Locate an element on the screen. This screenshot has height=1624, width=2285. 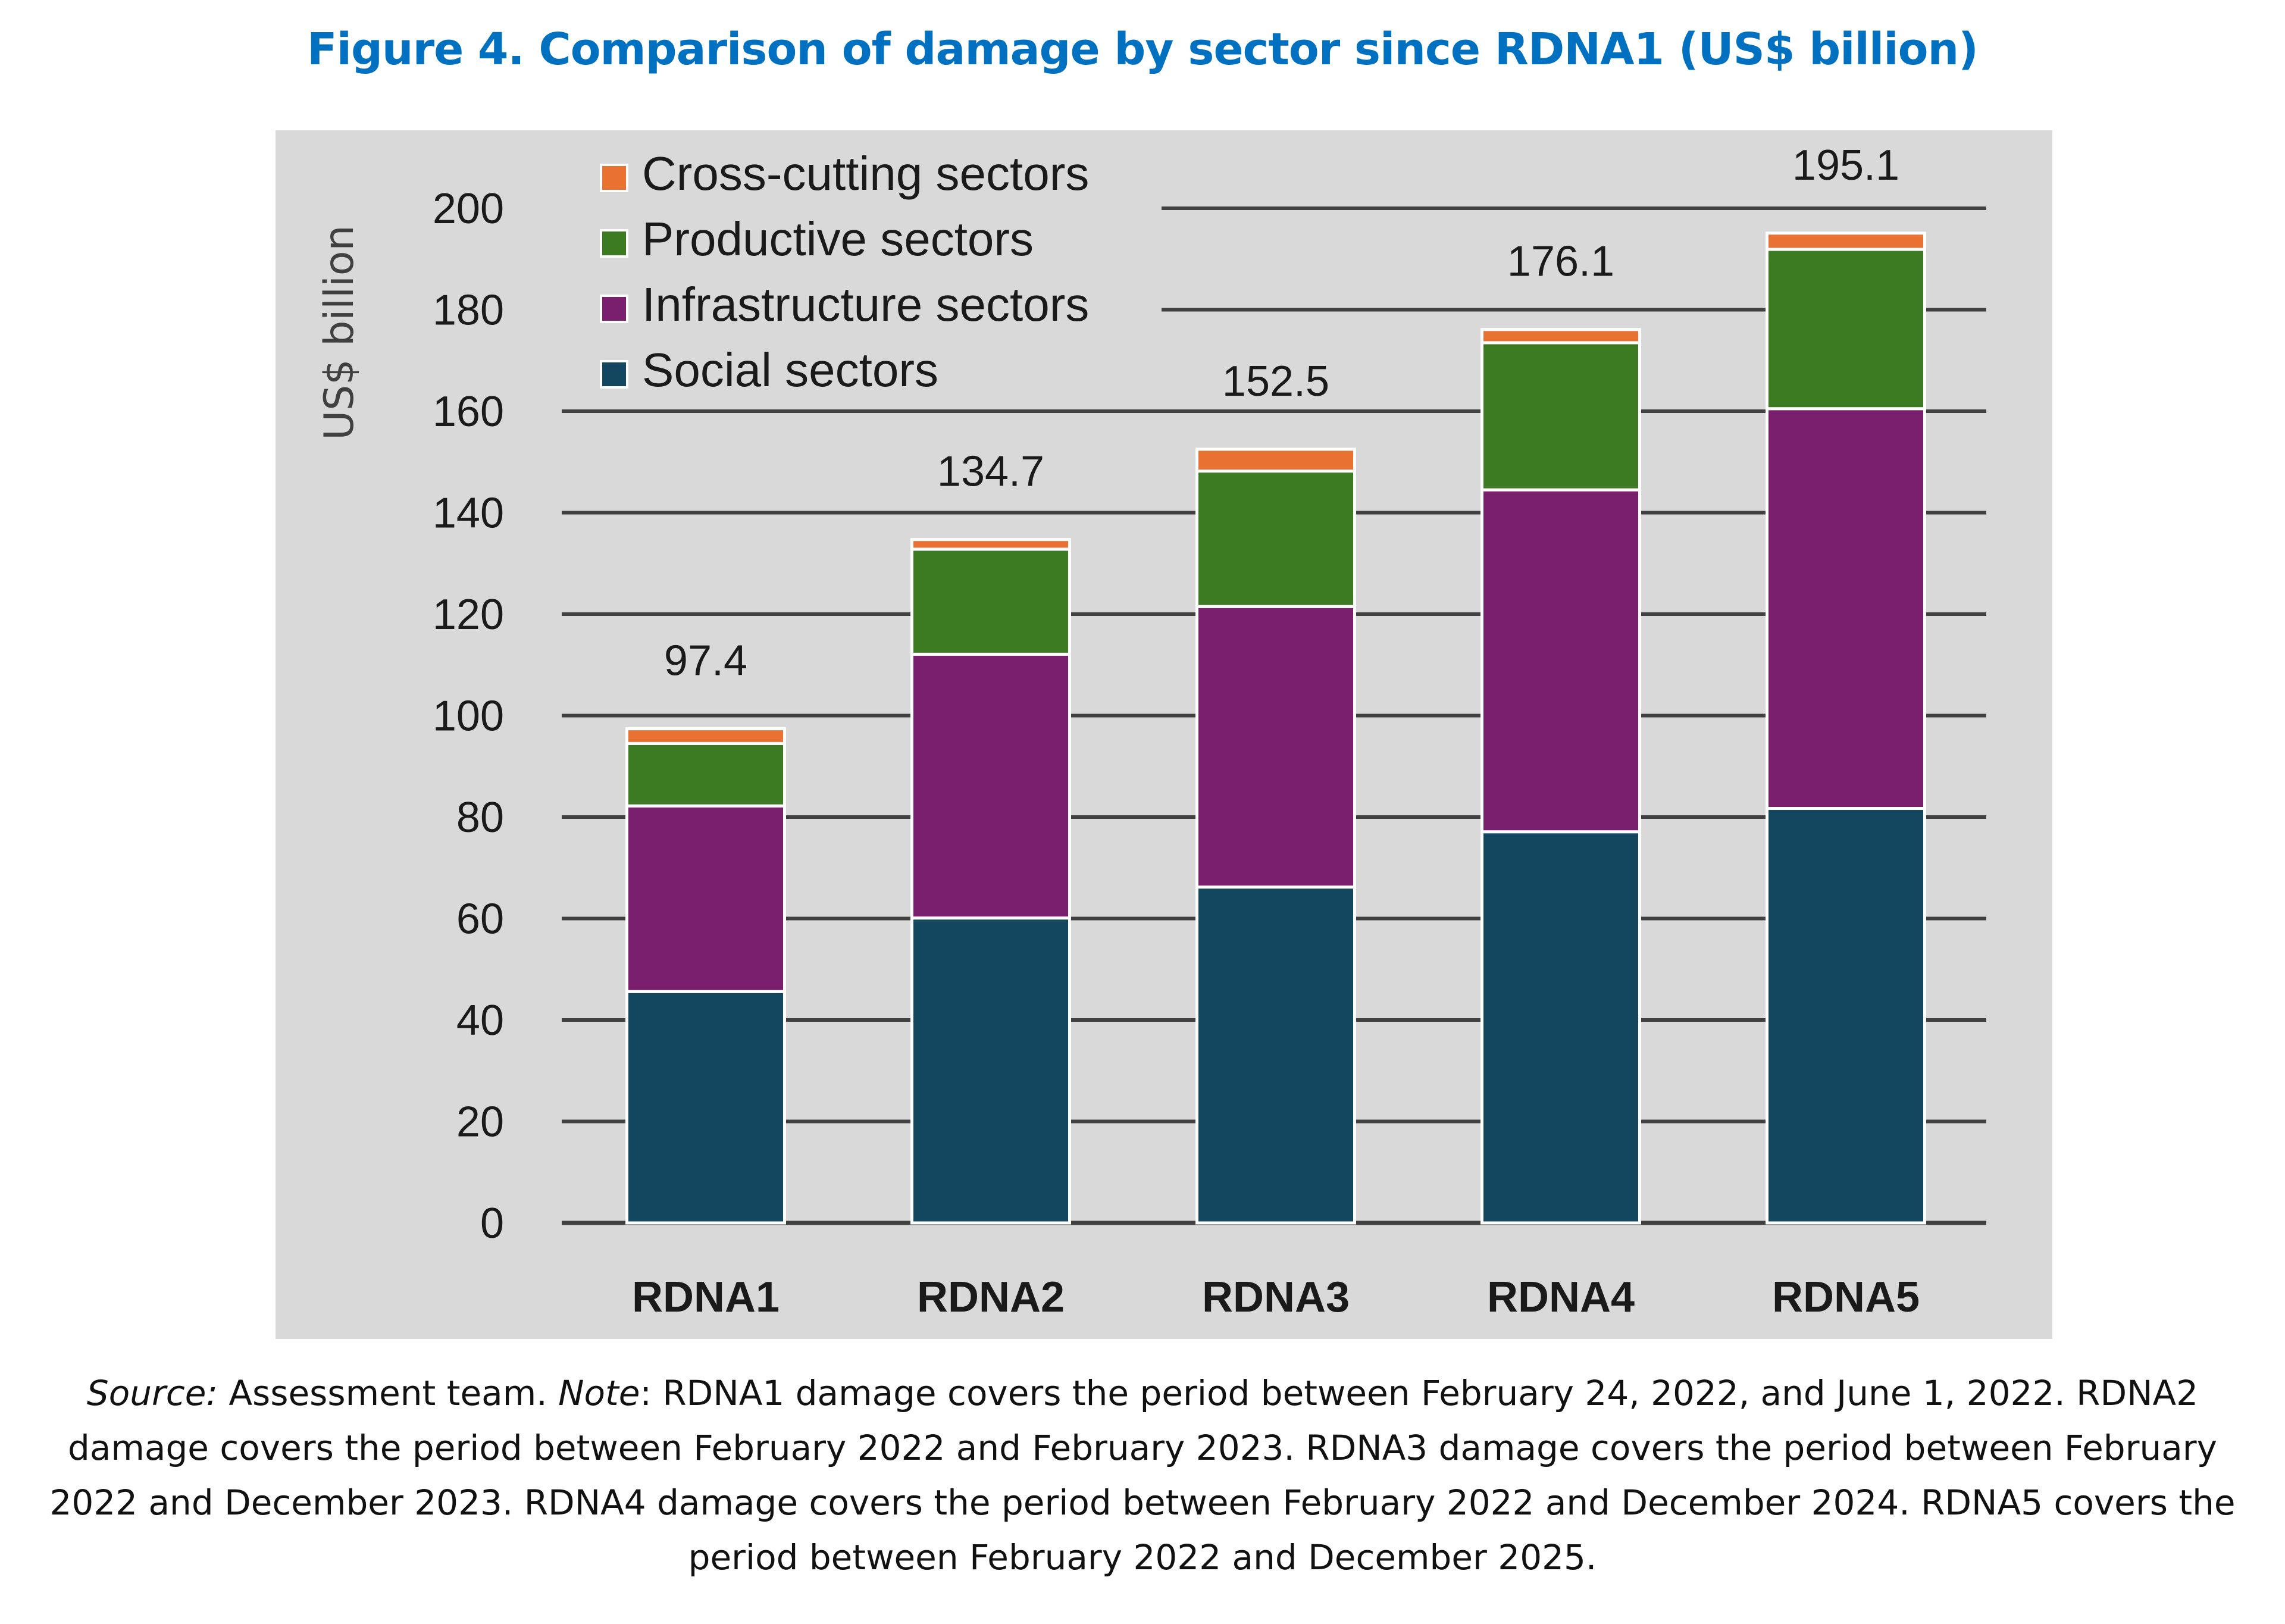
legend-item-cross-cutting: Cross-cutting sectors is located at coordinates (845, 173).